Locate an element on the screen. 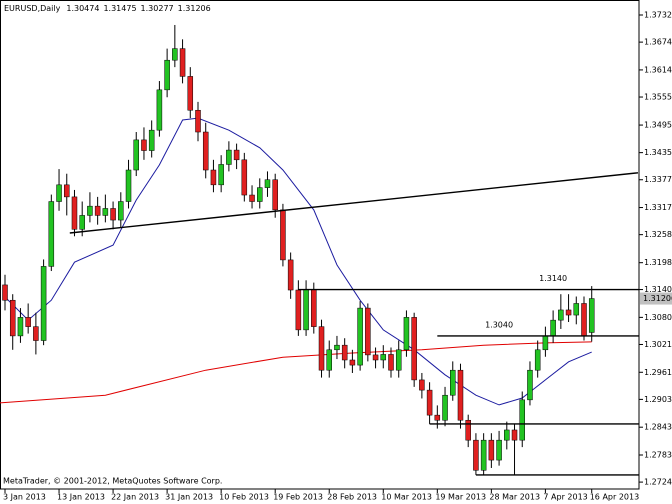 The height and width of the screenshot is (504, 672). x-tick-label: 19 Mar 2013 is located at coordinates (460, 497).